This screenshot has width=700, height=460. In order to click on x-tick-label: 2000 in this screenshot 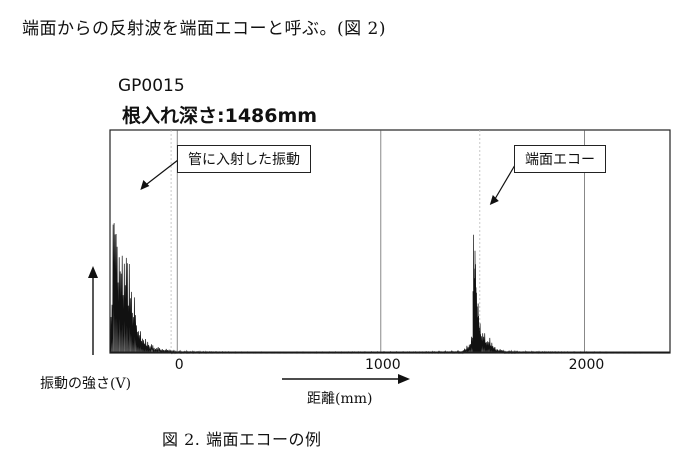, I will do `click(587, 365)`.